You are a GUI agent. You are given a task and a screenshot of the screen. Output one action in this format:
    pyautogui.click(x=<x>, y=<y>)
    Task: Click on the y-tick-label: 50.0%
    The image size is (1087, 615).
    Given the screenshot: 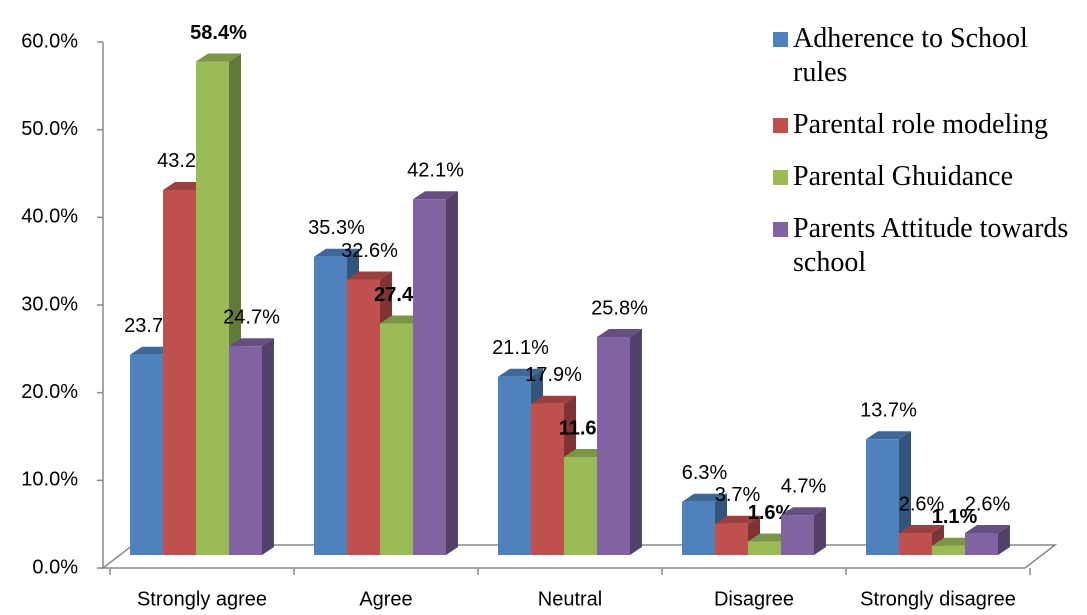 What is the action you would take?
    pyautogui.click(x=49, y=129)
    